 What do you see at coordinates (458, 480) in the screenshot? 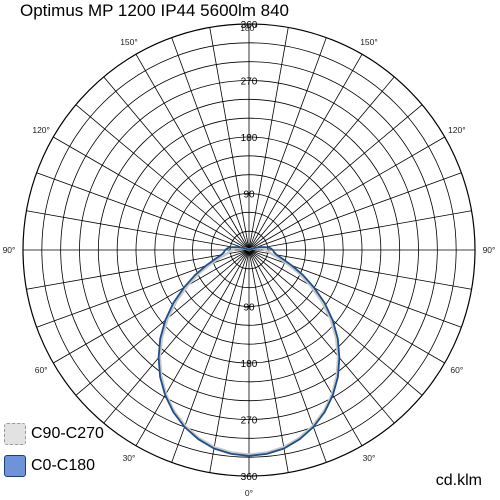
I see `unit-label: cd.klm` at bounding box center [458, 480].